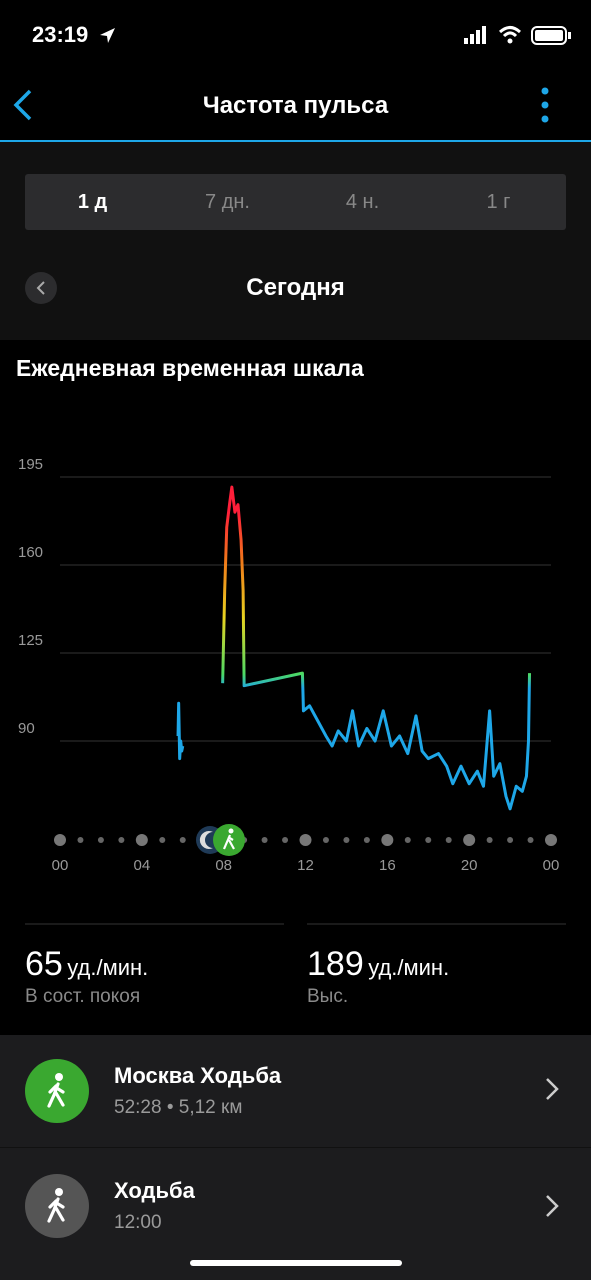  What do you see at coordinates (30, 552) in the screenshot?
I see `y-tick-label: 160` at bounding box center [30, 552].